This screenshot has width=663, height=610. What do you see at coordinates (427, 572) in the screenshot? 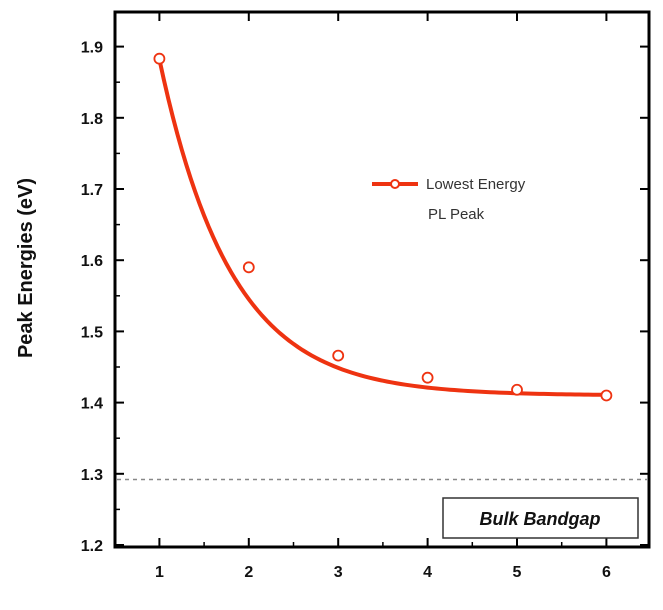
I see `x-tick-label: 4` at bounding box center [427, 572].